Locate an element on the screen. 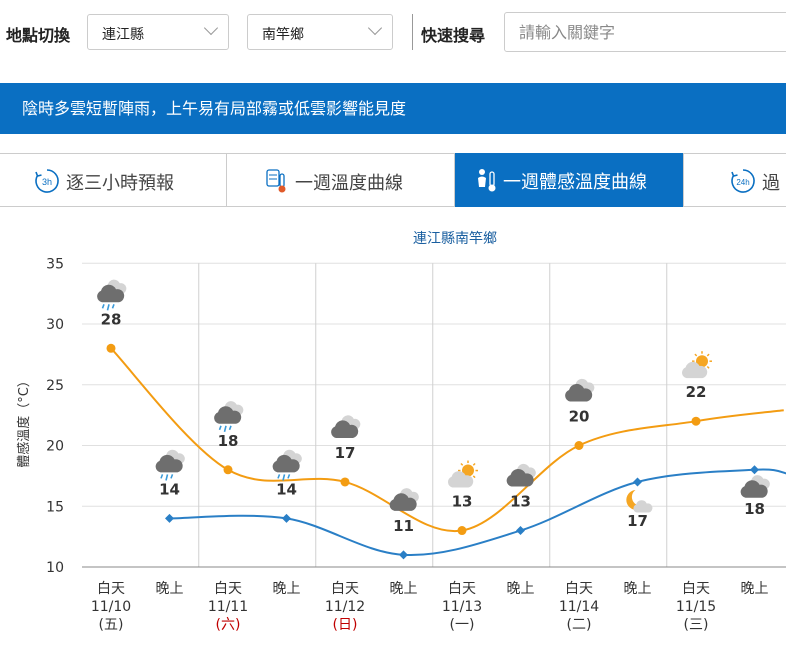 This screenshot has width=786, height=651. moon-shape is located at coordinates (636, 499).